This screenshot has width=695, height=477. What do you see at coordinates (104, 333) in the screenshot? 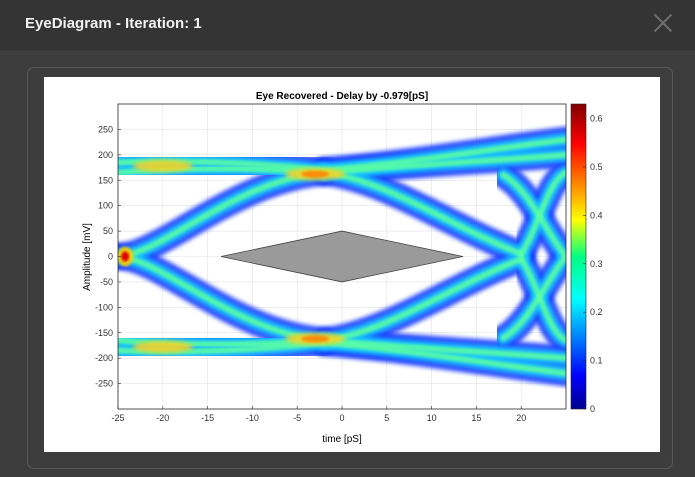
I see `y-tick-label: -150` at bounding box center [104, 333].